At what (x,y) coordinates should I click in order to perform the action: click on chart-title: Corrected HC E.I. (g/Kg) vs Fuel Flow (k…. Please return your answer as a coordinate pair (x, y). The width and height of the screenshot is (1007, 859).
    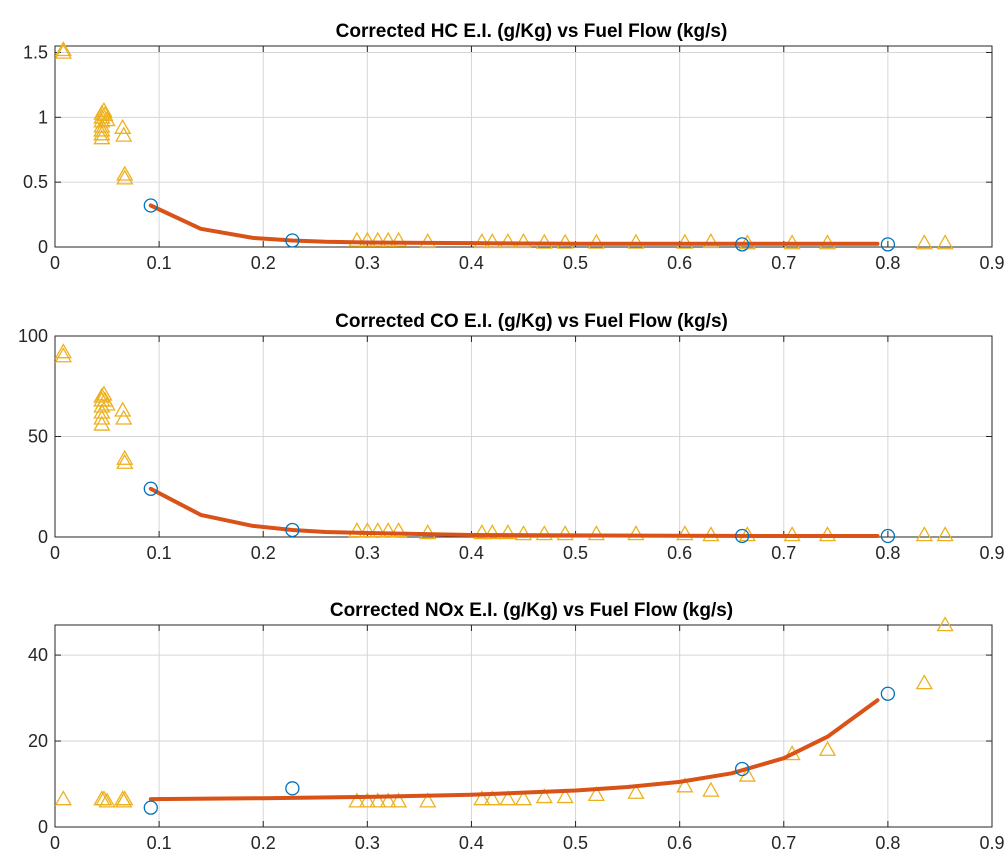
    Looking at the image, I should click on (532, 31).